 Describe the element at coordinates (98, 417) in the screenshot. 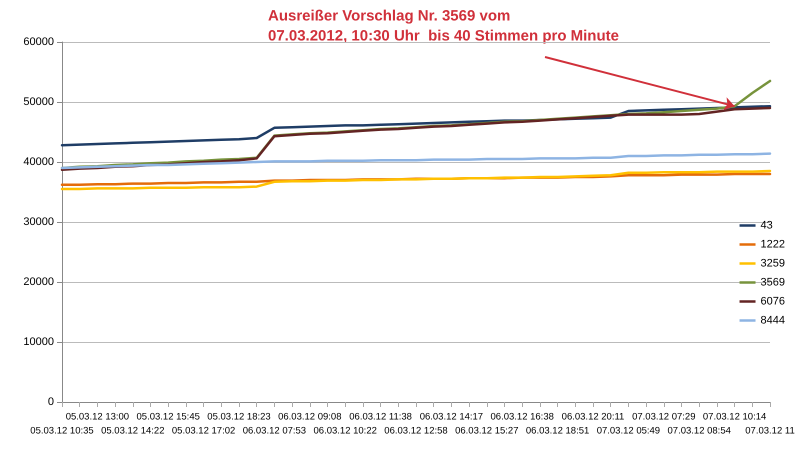

I see `x-tick-label: 05.03.12 13:00` at that location.